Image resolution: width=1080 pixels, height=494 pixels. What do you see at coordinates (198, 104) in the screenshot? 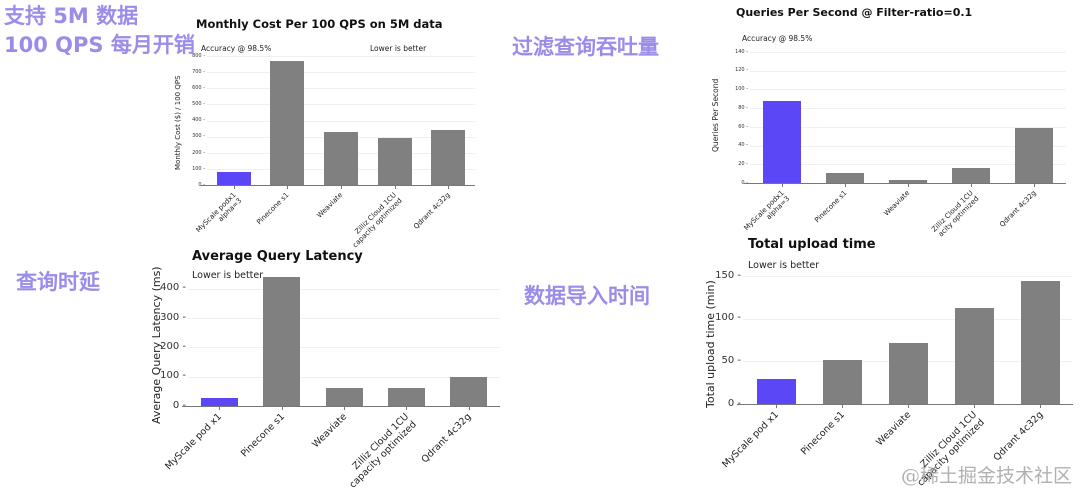
I see `y-tick-label: 500 -` at bounding box center [198, 104].